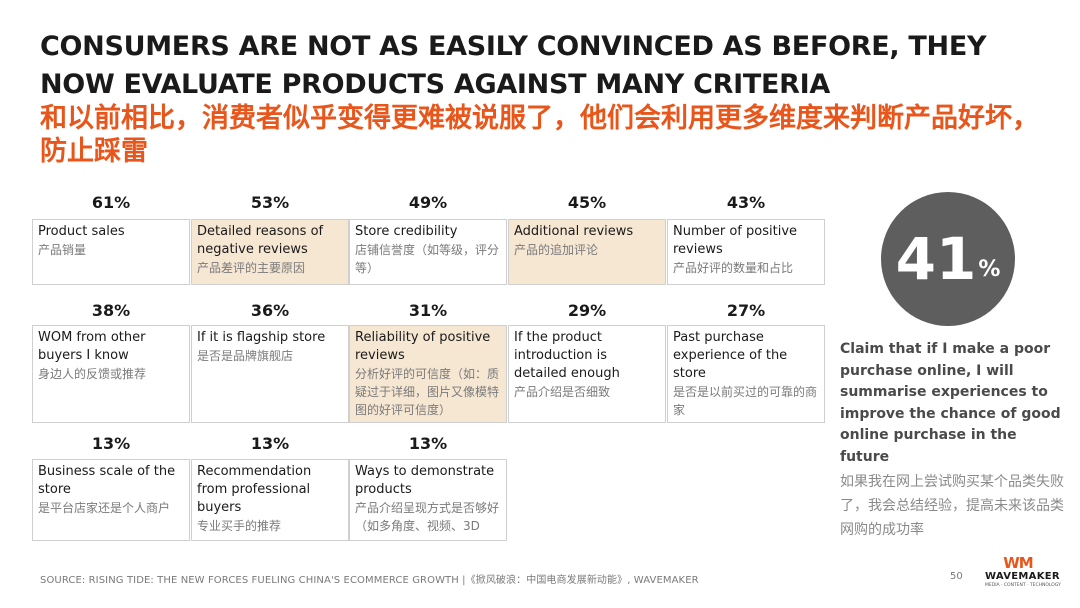 This screenshot has width=1080, height=608. Describe the element at coordinates (270, 310) in the screenshot. I see `criterion-percentage: 36%` at that location.